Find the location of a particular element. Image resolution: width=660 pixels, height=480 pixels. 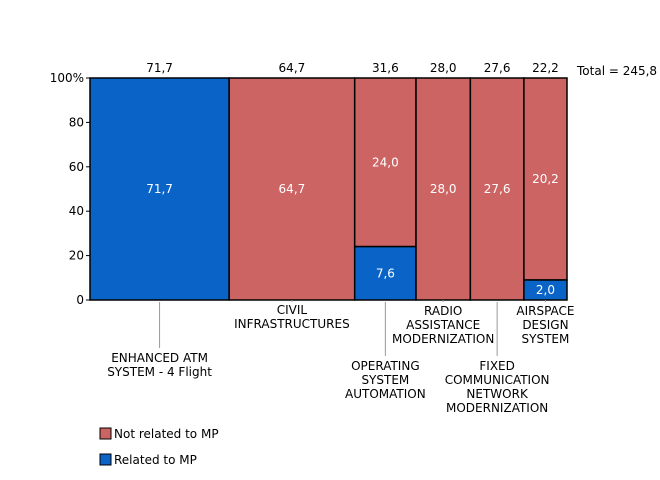

category-label: AIRSPACE DESIGN SYSTEM is located at coordinates (545, 325).